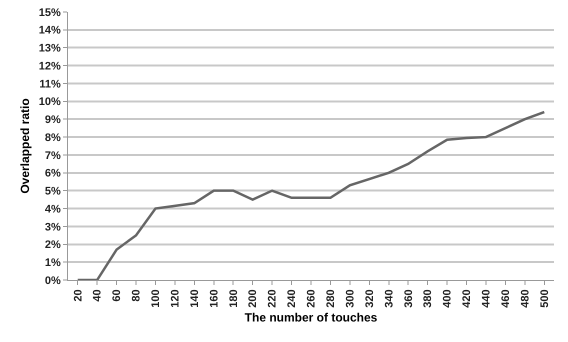  I want to click on x-tick-label: 460, so click(506, 298).